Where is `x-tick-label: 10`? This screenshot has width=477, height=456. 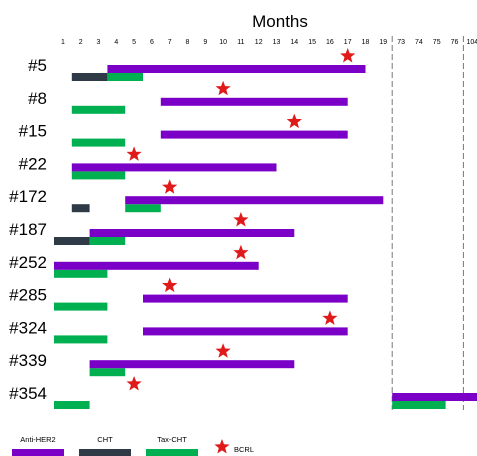
x-tick-label: 10 is located at coordinates (223, 42).